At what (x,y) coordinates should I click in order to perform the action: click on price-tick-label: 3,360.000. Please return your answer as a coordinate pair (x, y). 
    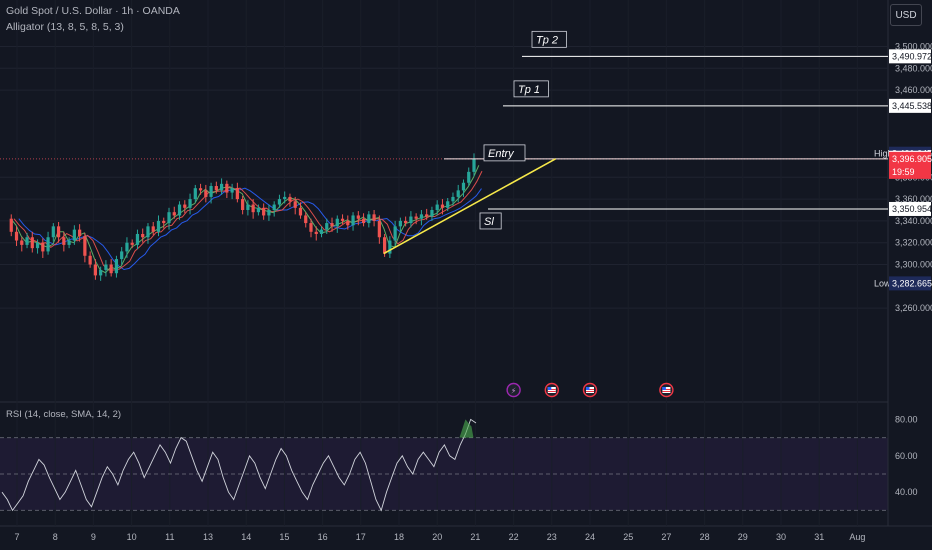
    Looking at the image, I should click on (913, 199).